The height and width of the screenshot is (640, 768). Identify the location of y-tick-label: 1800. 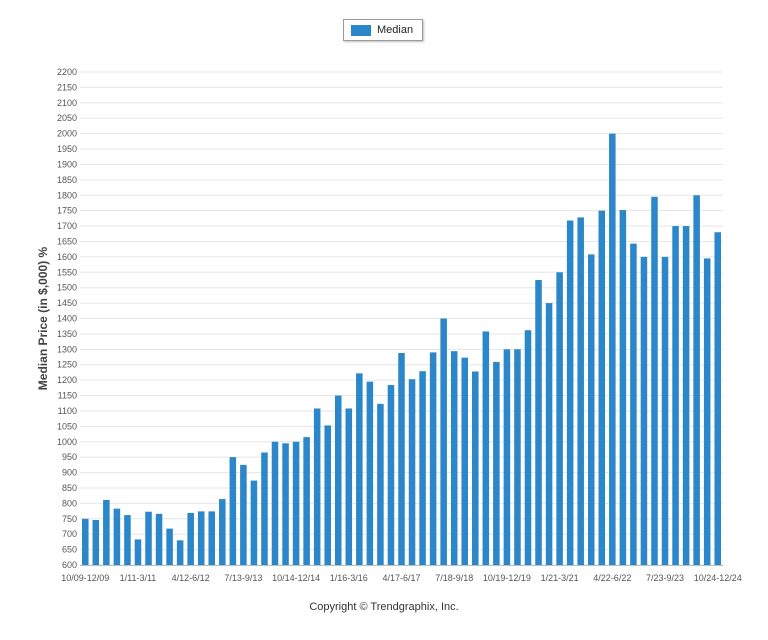
(67, 195).